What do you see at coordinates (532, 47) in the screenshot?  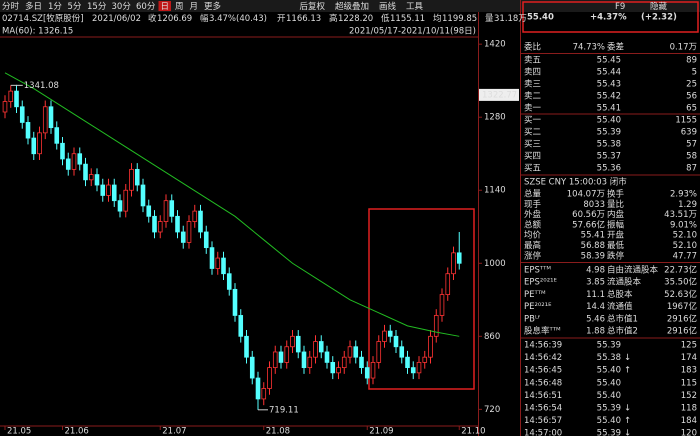 I see `ratio-label: 委比` at bounding box center [532, 47].